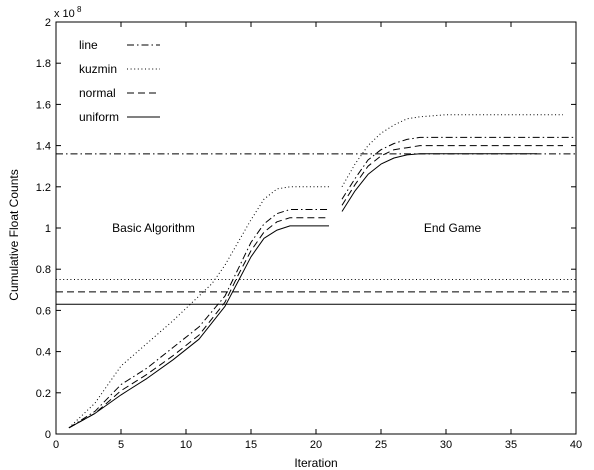  Describe the element at coordinates (43, 353) in the screenshot. I see `y-tick-label: 0.4` at that location.